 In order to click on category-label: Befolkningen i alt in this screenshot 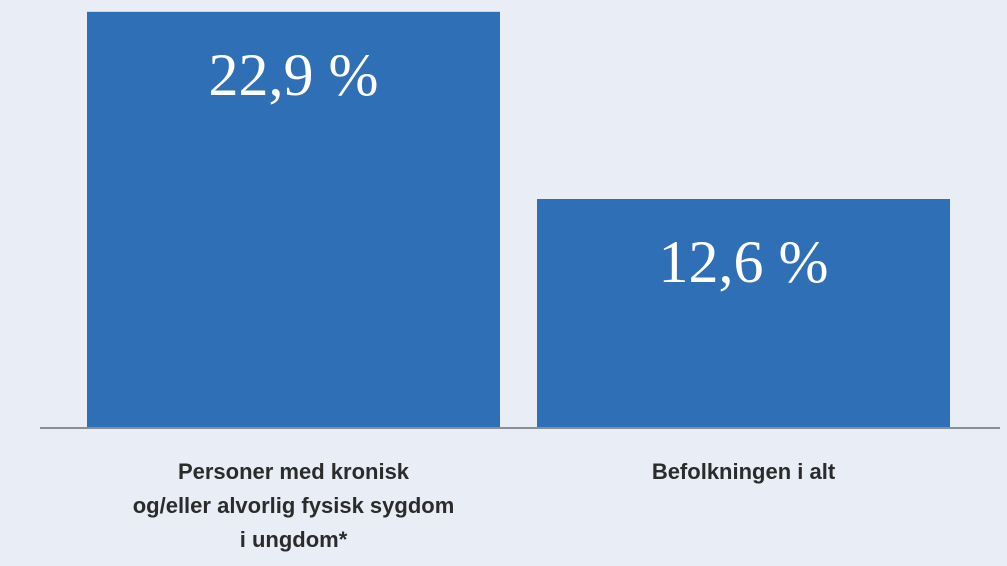, I will do `click(743, 471)`.